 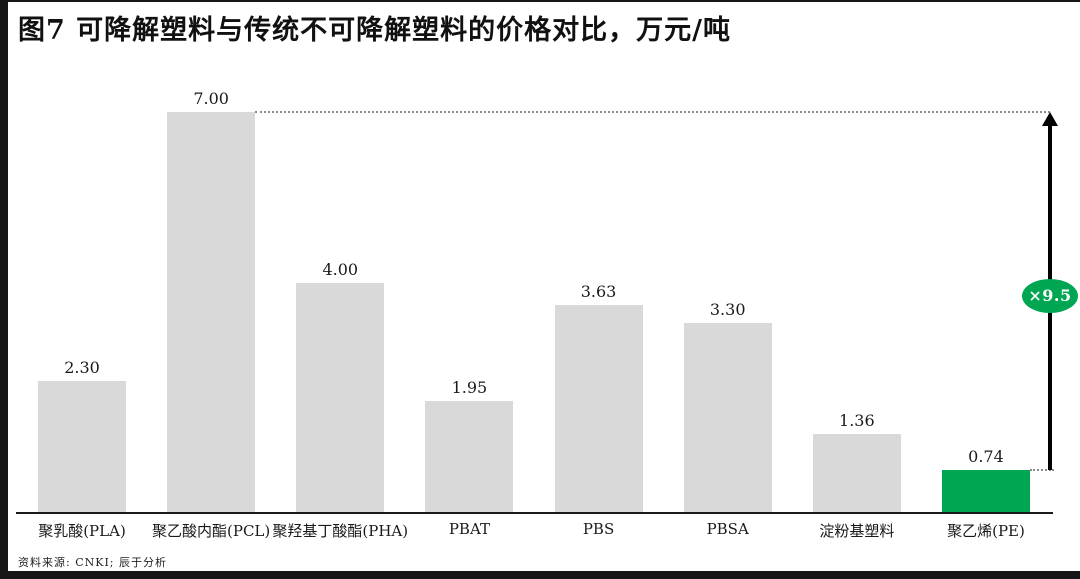 What do you see at coordinates (211, 98) in the screenshot?
I see `bar-value-label: 7.00` at bounding box center [211, 98].